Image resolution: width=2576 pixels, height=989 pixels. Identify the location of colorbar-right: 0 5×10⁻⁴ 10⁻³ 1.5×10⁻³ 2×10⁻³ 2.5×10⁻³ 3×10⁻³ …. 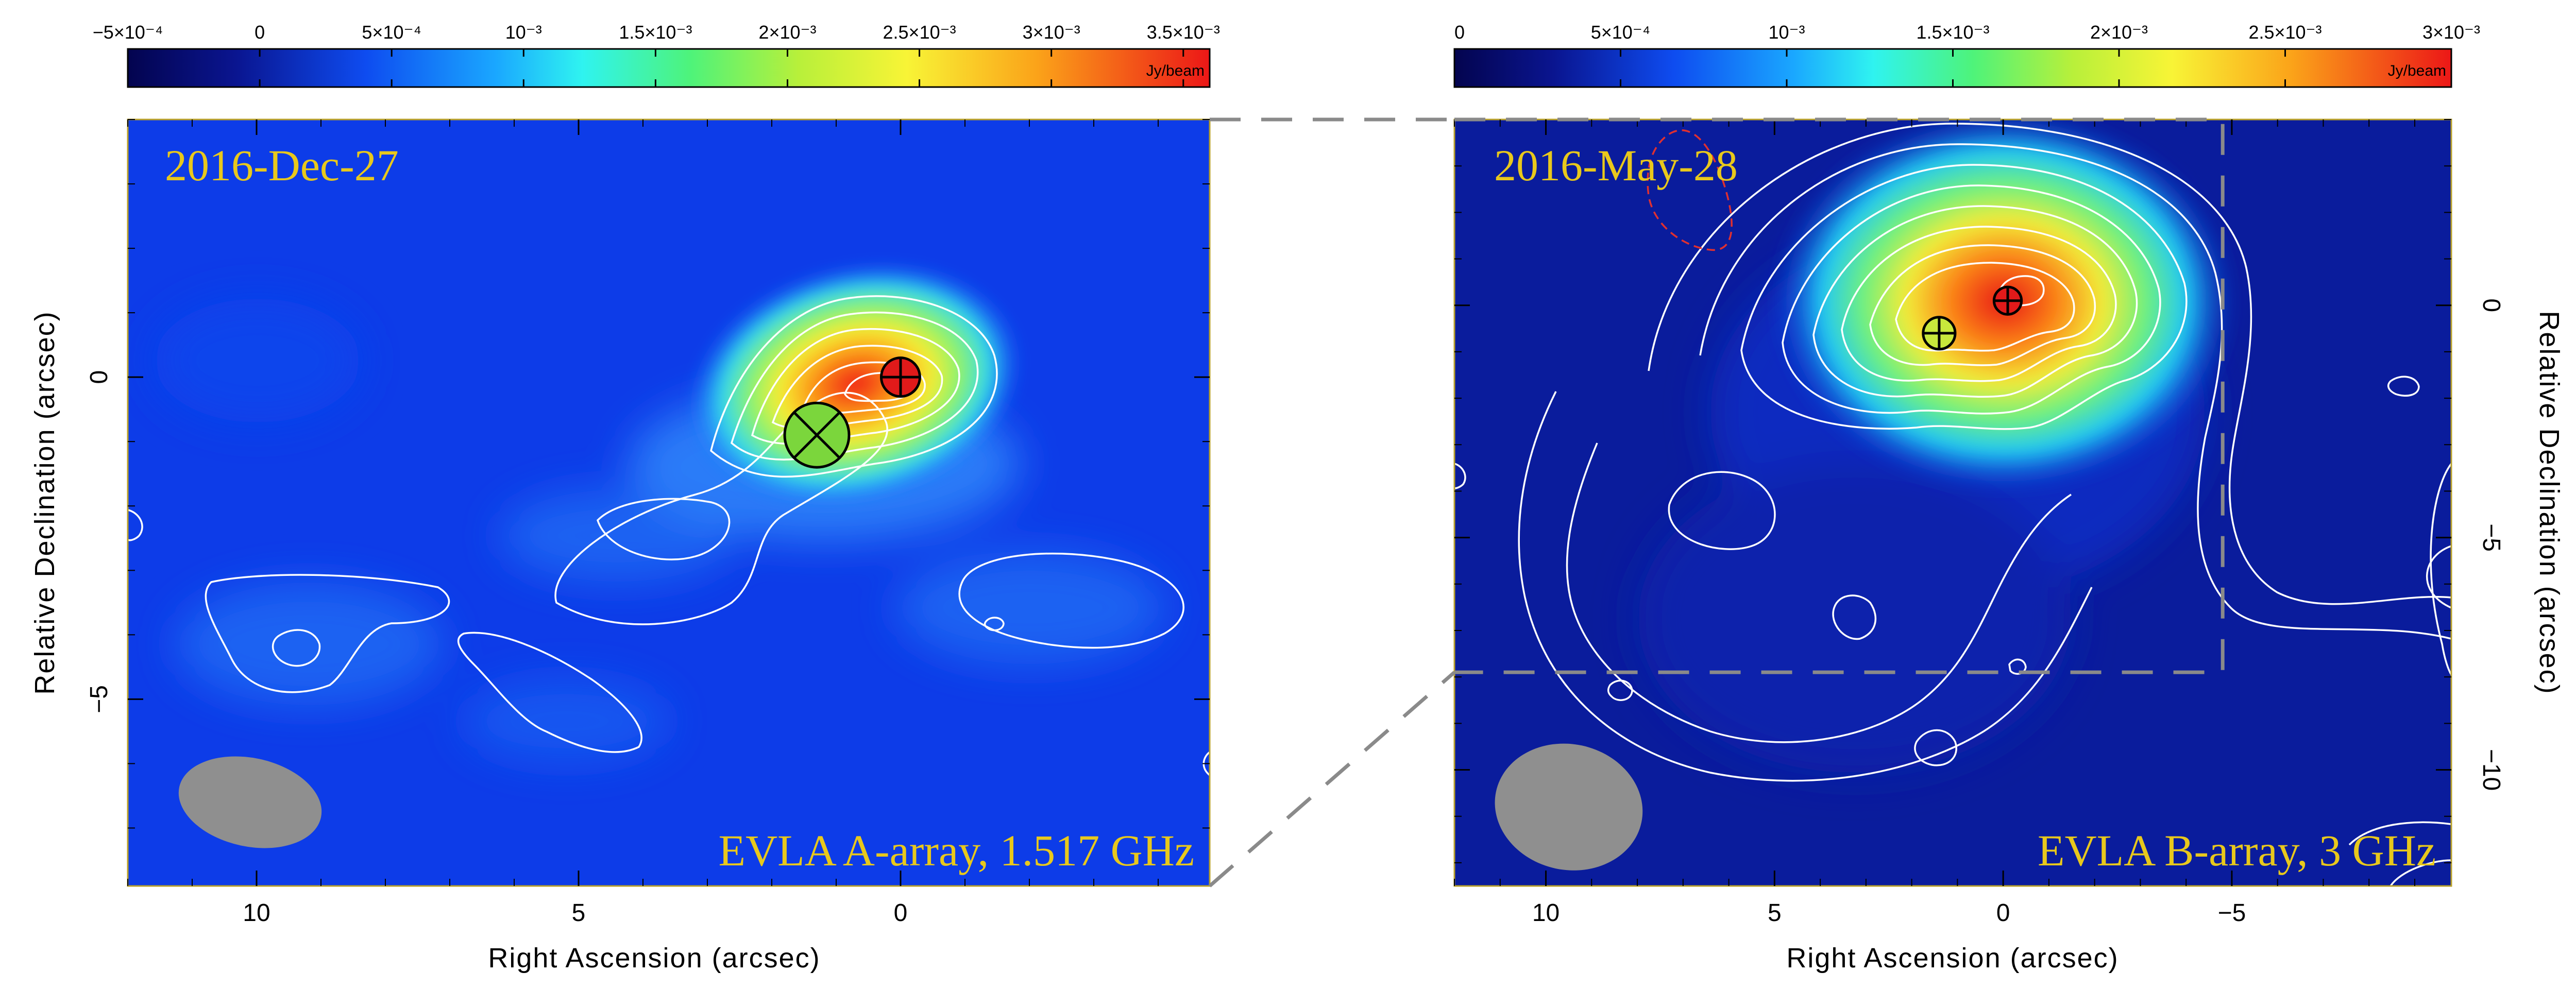
(1966, 55).